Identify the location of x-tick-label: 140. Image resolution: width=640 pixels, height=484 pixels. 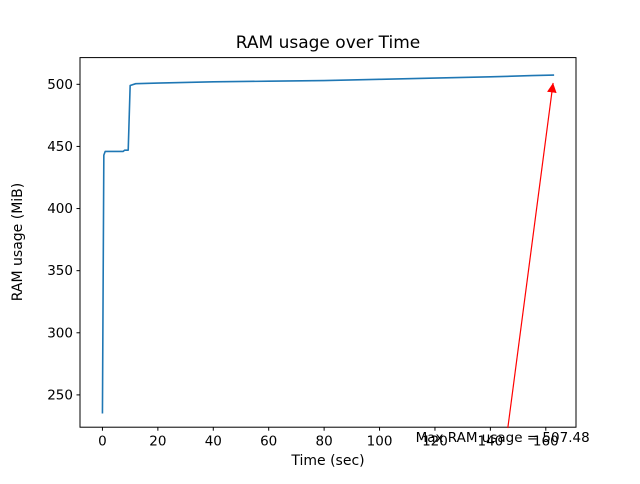
(490, 442).